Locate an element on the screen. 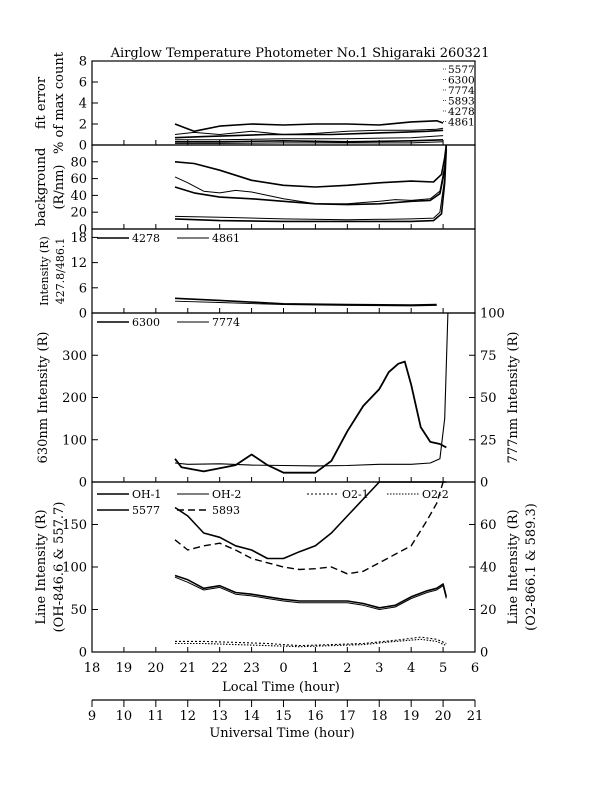  local-time-tick-label: 1 is located at coordinates (315, 668).